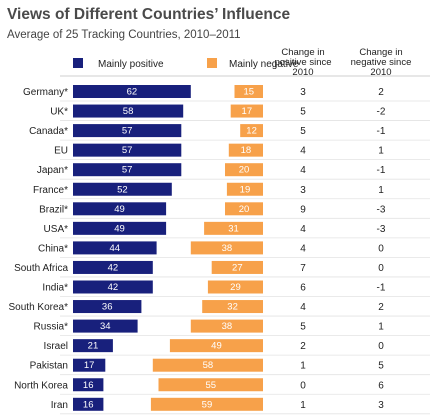 Image resolution: width=445 pixels, height=418 pixels. What do you see at coordinates (303, 268) in the screenshot?
I see `pos-change-value: 7` at bounding box center [303, 268].